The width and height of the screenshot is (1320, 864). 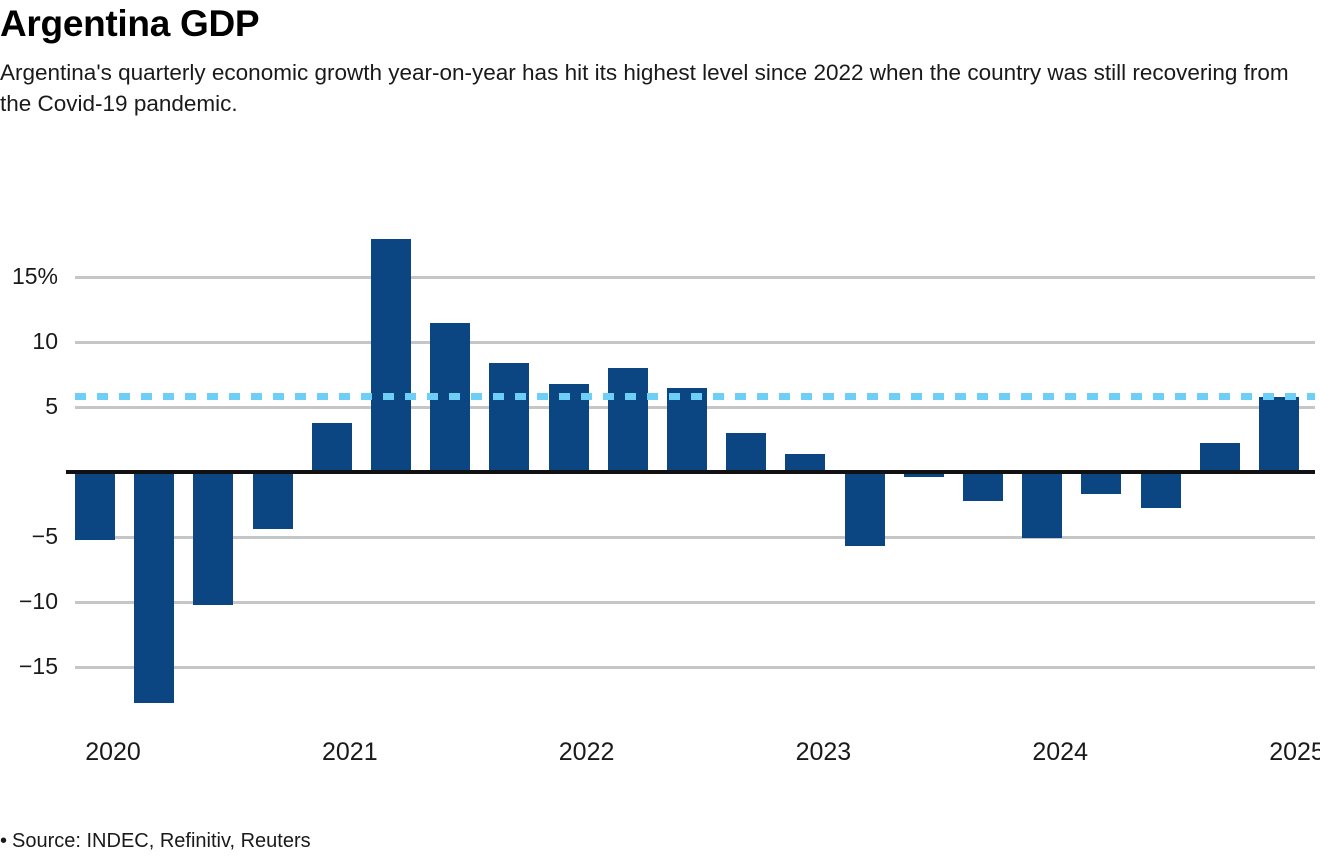 What do you see at coordinates (1160, 490) in the screenshot?
I see `bar-2024-q3` at bounding box center [1160, 490].